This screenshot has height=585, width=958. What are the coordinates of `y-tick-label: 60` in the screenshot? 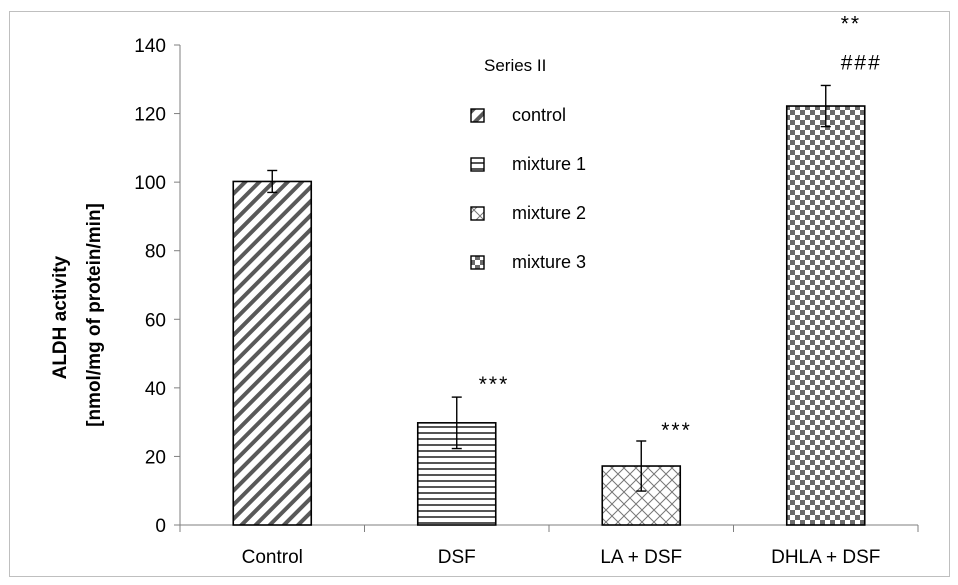 It's located at (155, 320).